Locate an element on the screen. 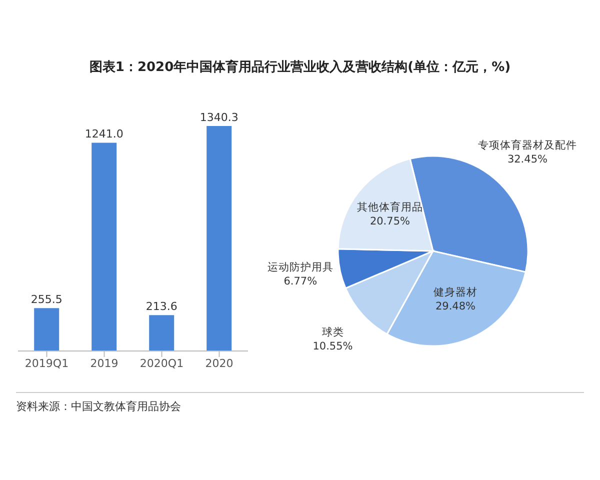 The width and height of the screenshot is (600, 480). data-label: 20.75% is located at coordinates (390, 222).